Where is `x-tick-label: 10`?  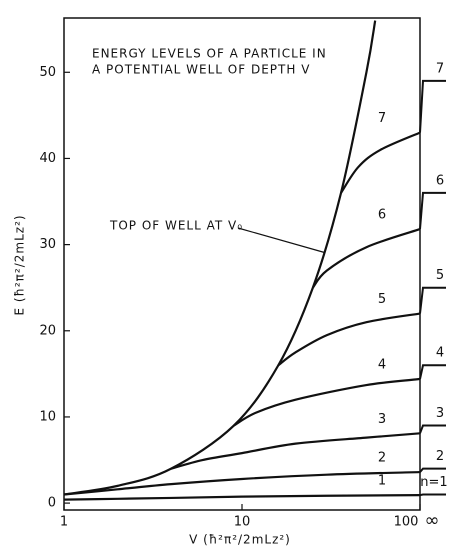 x-tick-label: 10 is located at coordinates (242, 522).